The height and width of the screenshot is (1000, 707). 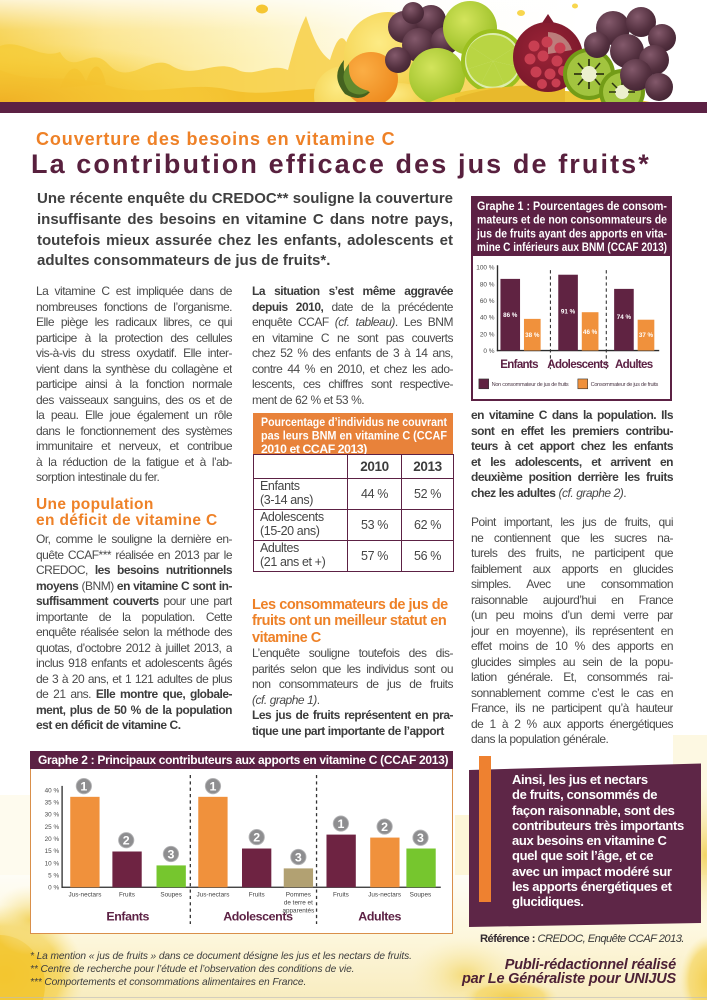 What do you see at coordinates (354, 436) in the screenshot?
I see `svg-text:pas leurs BNM en vitamine C (C: pas leurs BNM en vitamine C (CCAF` at bounding box center [354, 436].